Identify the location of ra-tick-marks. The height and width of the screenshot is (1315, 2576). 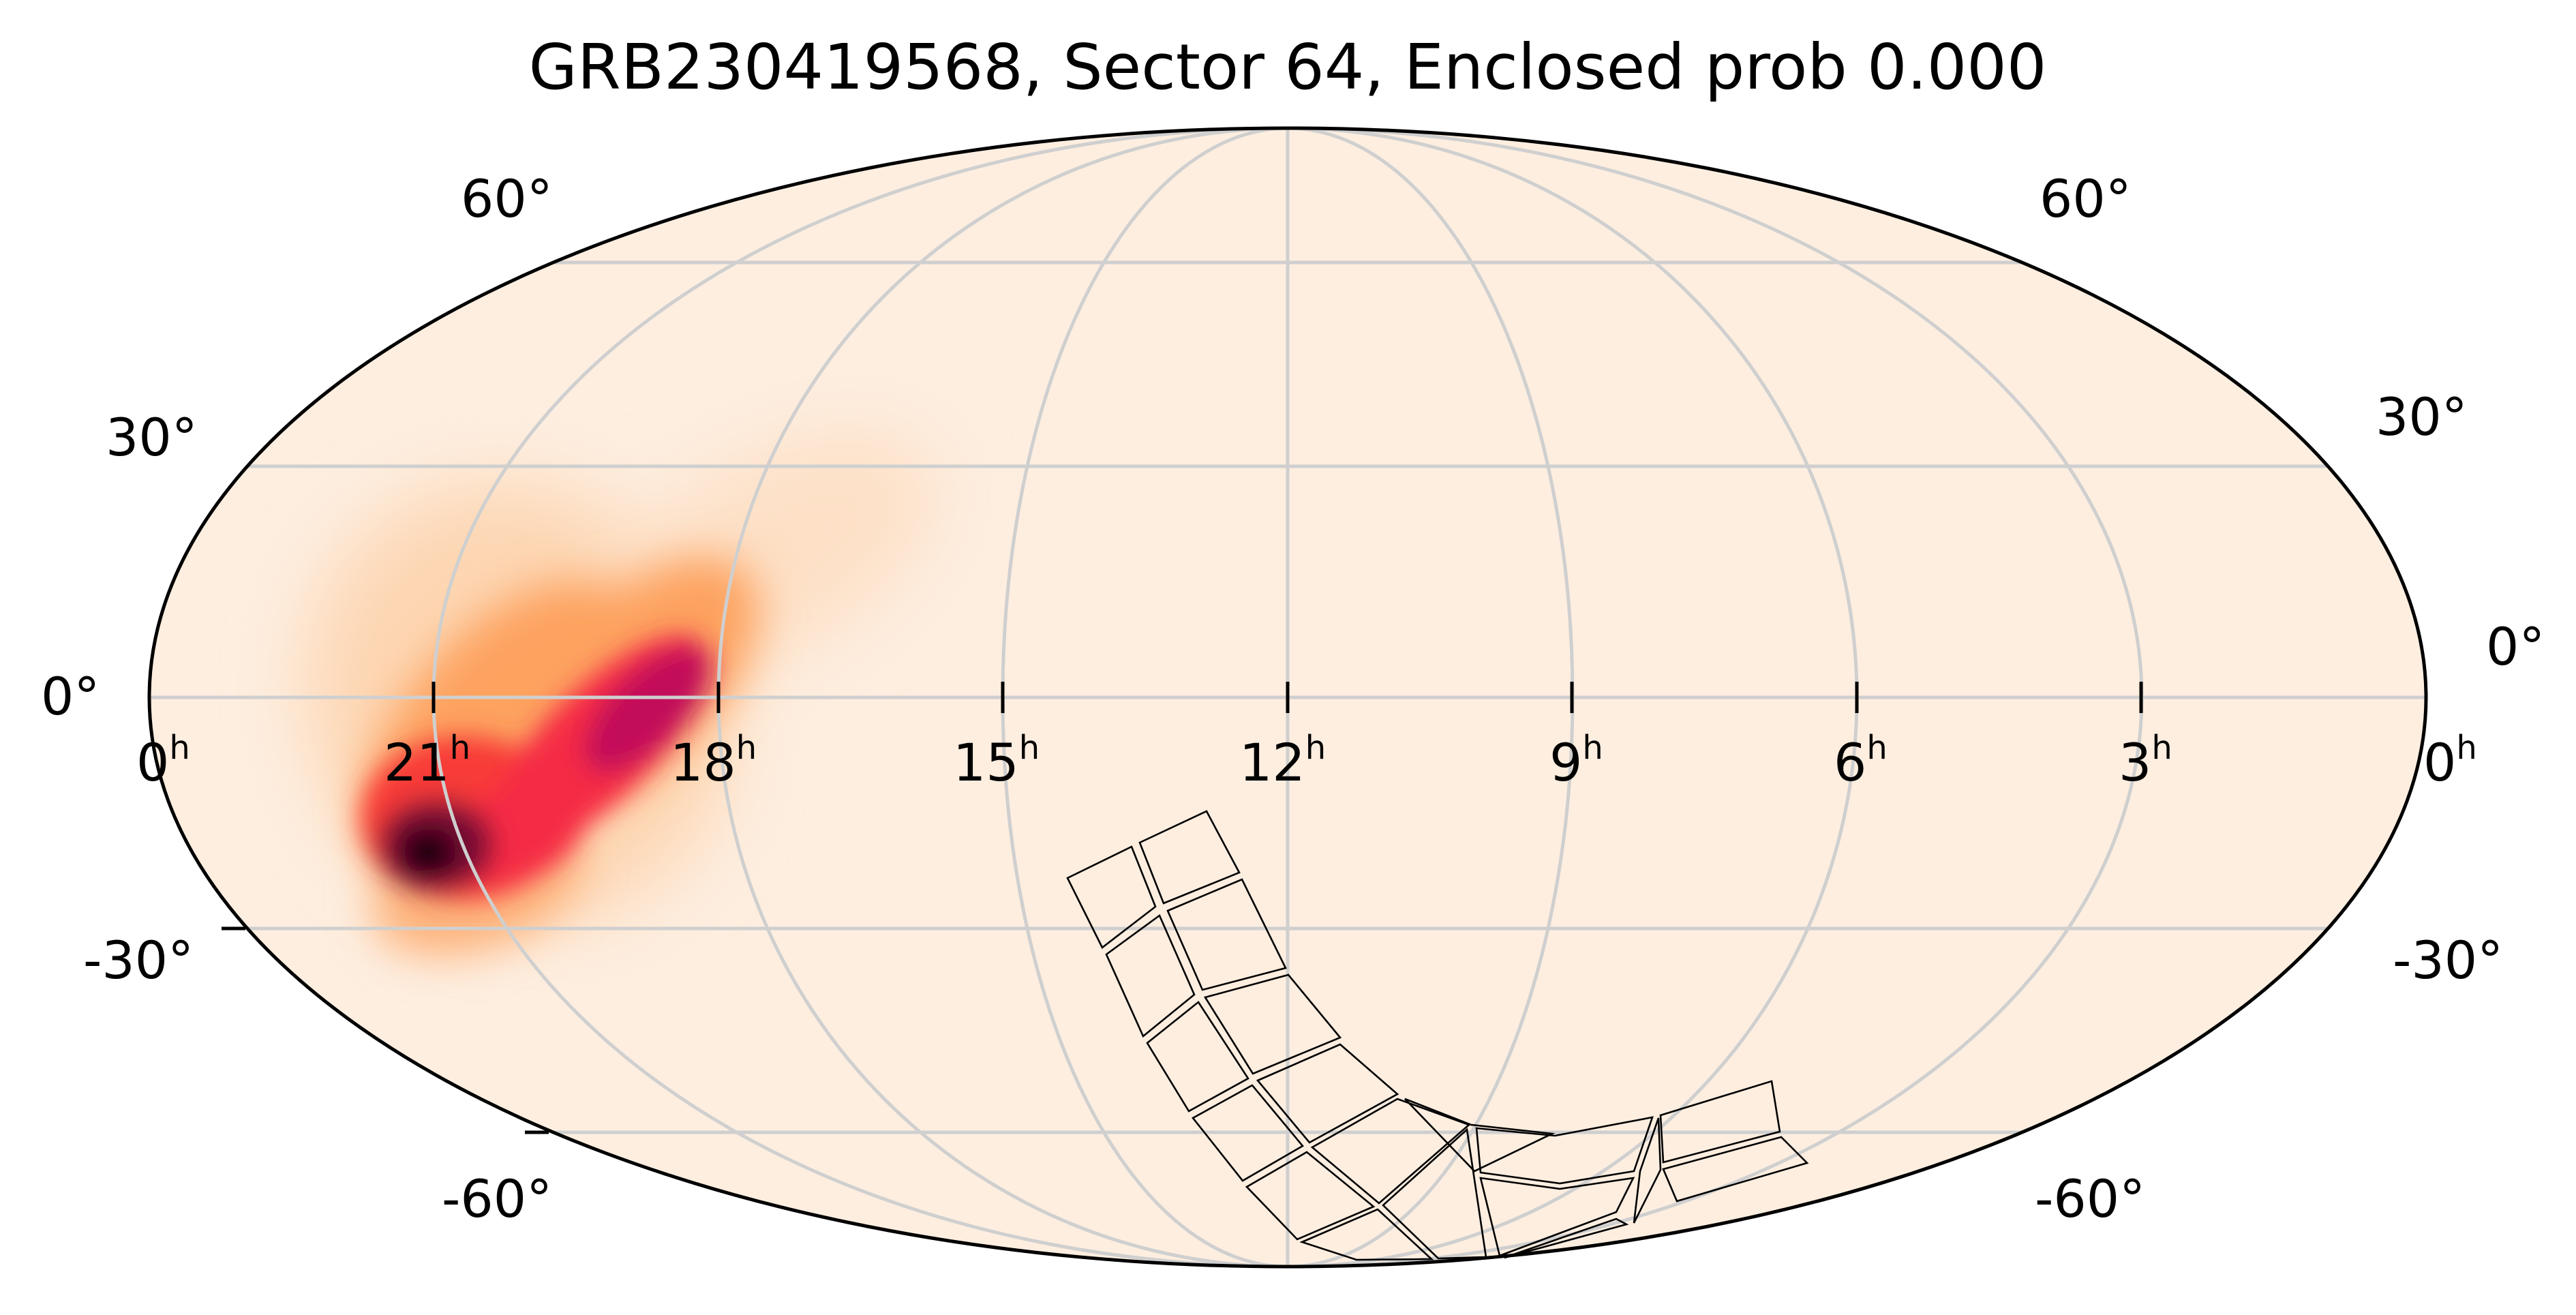
(1287, 697).